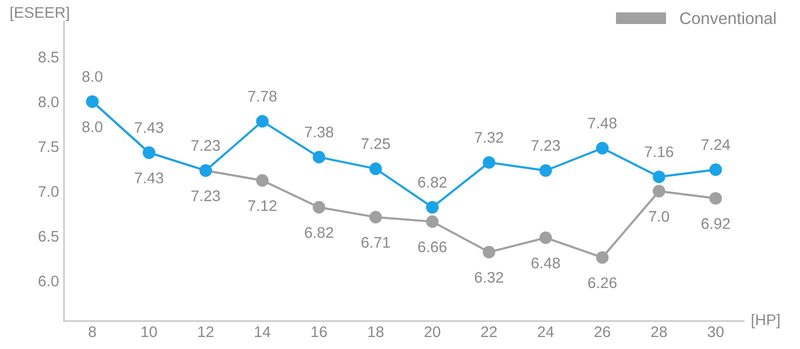 The width and height of the screenshot is (800, 349). I want to click on y-tick-label: 7.5, so click(48, 146).